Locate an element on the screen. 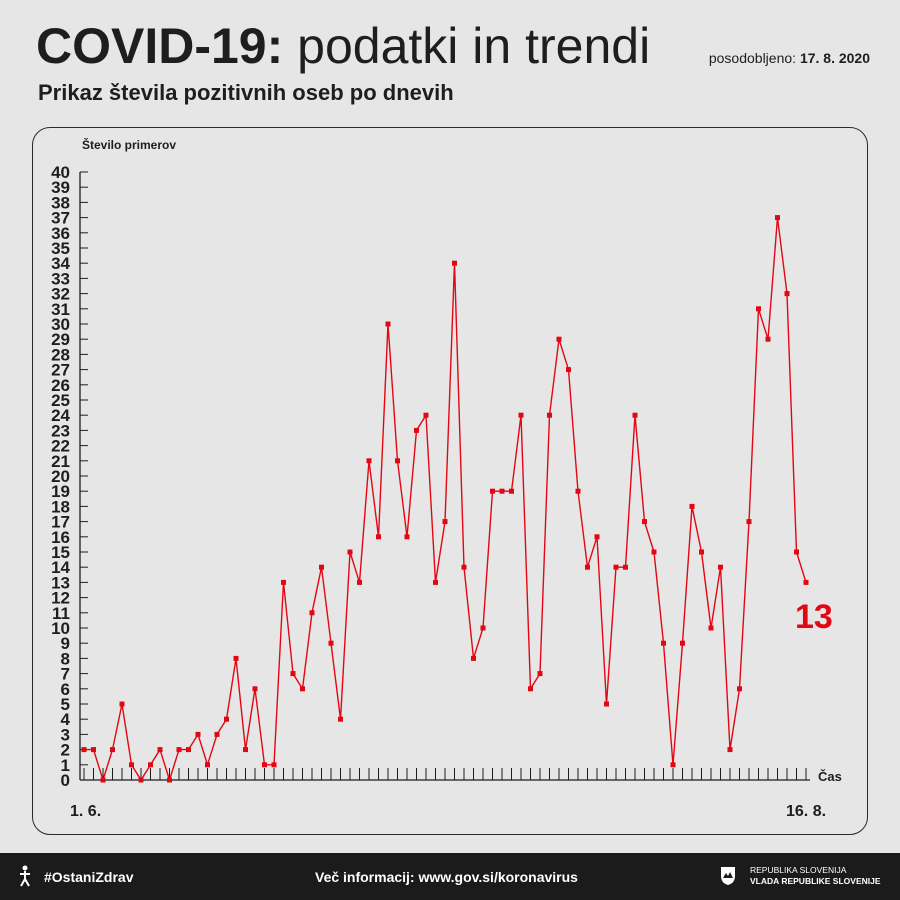  y-tick-label: 8 is located at coordinates (65, 658).